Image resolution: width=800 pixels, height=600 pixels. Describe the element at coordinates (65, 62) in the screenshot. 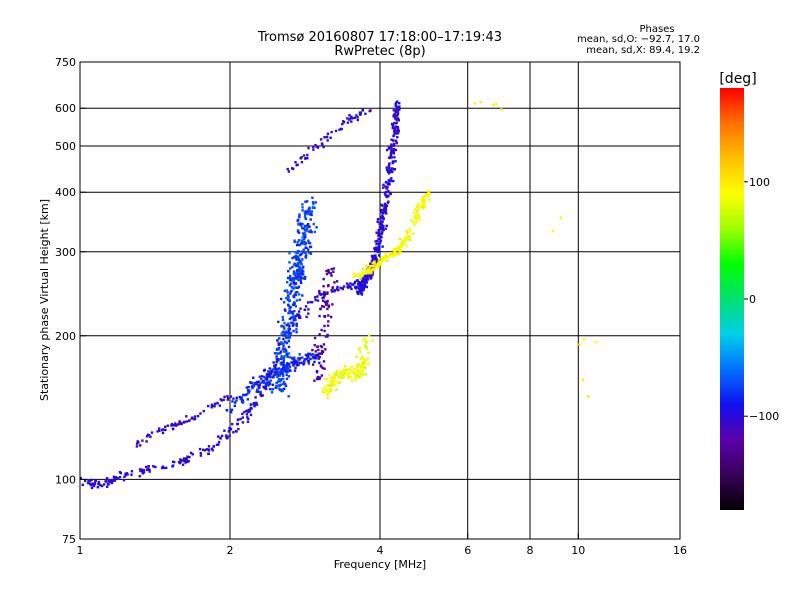

I see `y-tick-label: 750` at that location.